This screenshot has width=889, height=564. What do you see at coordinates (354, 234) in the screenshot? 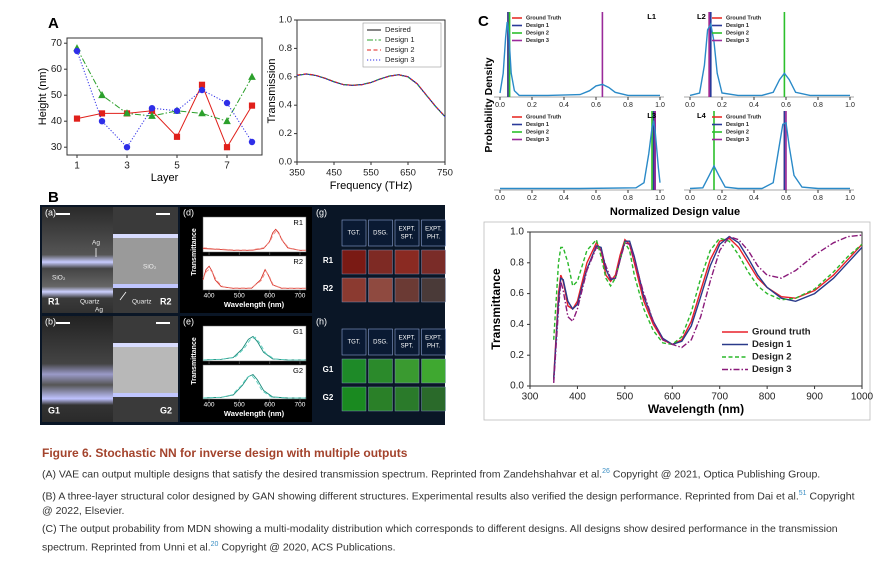
I see `column-label: TGT.` at bounding box center [354, 234].